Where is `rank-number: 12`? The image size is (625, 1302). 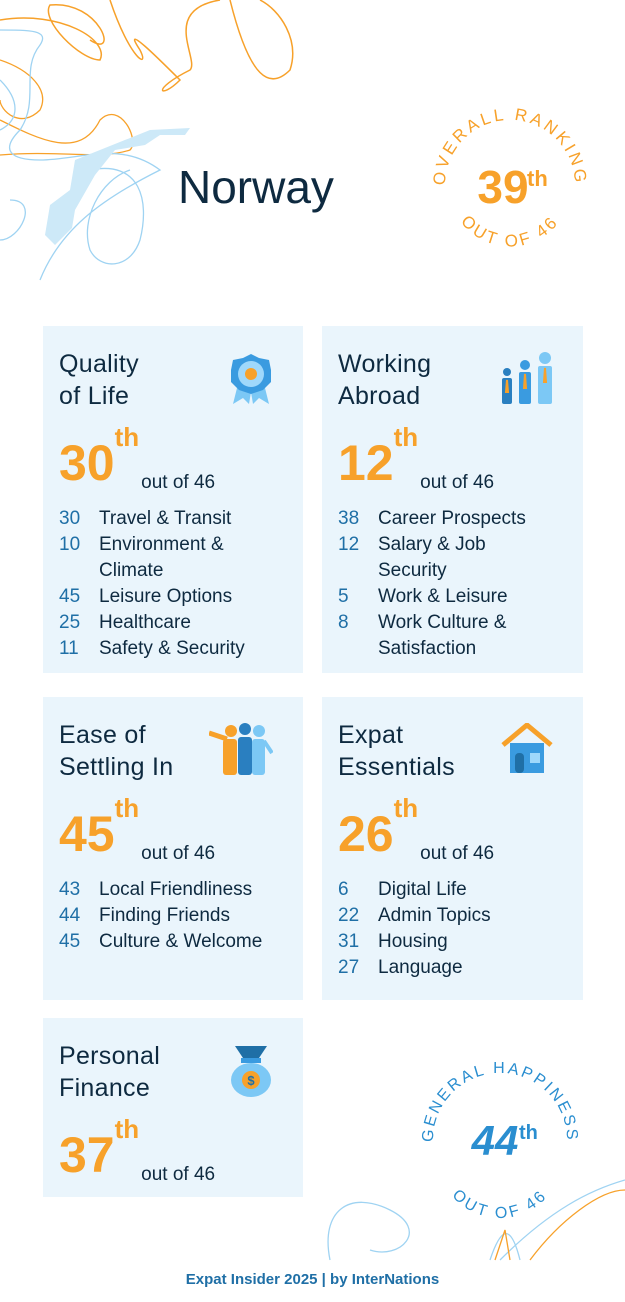 rank-number: 12 is located at coordinates (366, 463).